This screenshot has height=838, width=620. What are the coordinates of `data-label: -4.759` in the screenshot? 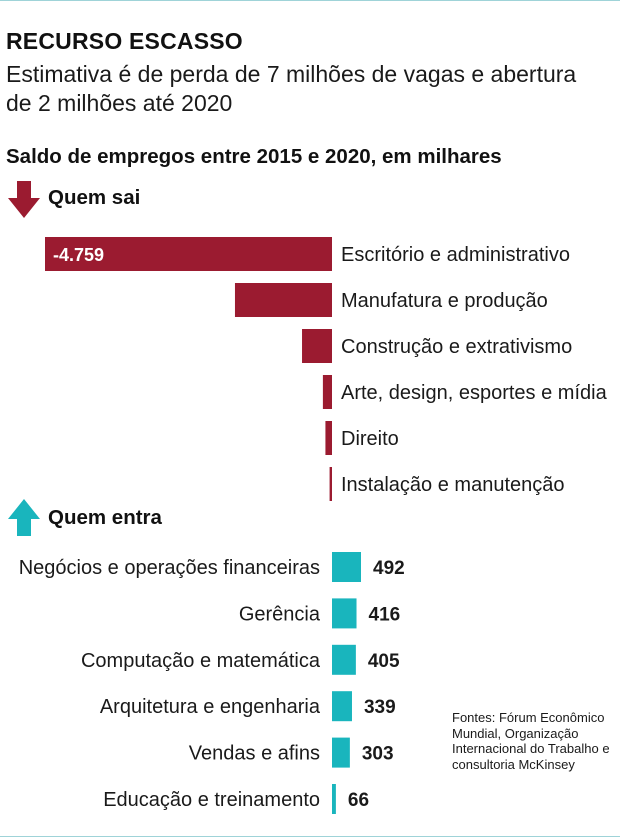 It's located at (78, 255).